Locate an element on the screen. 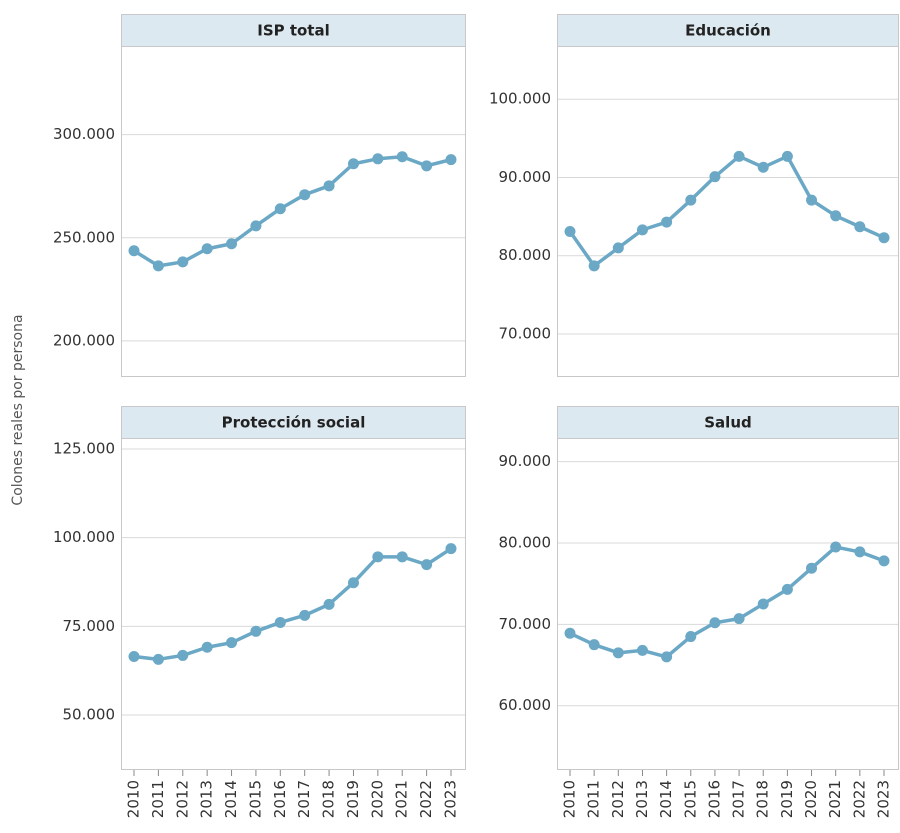  y-tick-label: 60.000 is located at coordinates (525, 705).